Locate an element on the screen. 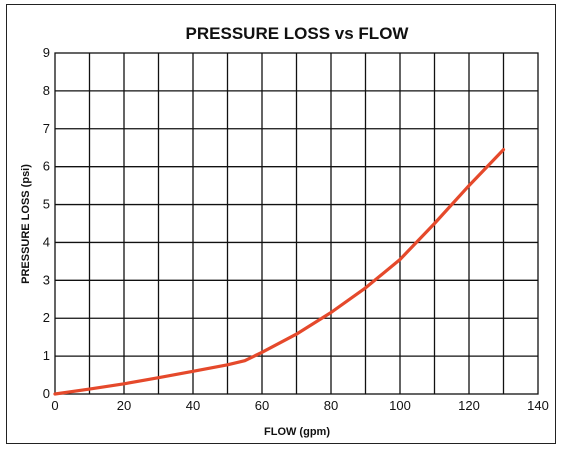  x-tick-label: 120 is located at coordinates (469, 405).